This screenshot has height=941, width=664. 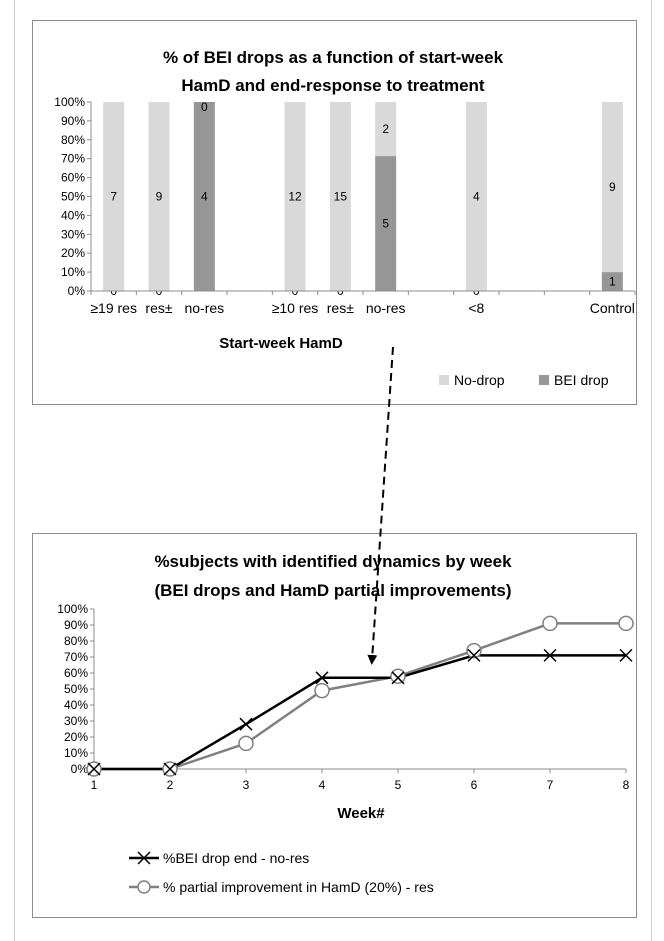 What do you see at coordinates (76, 737) in the screenshot?
I see `line-y-tick-label: 20%` at bounding box center [76, 737].